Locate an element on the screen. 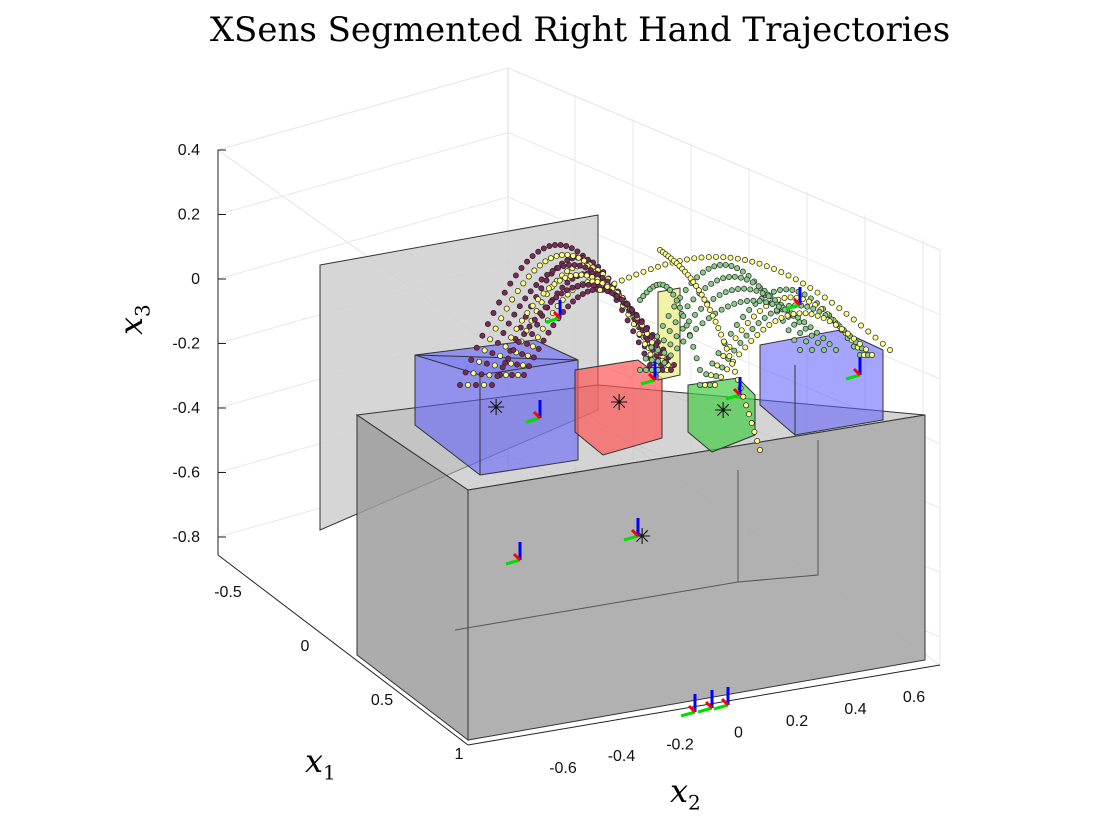  center-markers: ✳ ✳ ✳ ✳ is located at coordinates (609, 470).